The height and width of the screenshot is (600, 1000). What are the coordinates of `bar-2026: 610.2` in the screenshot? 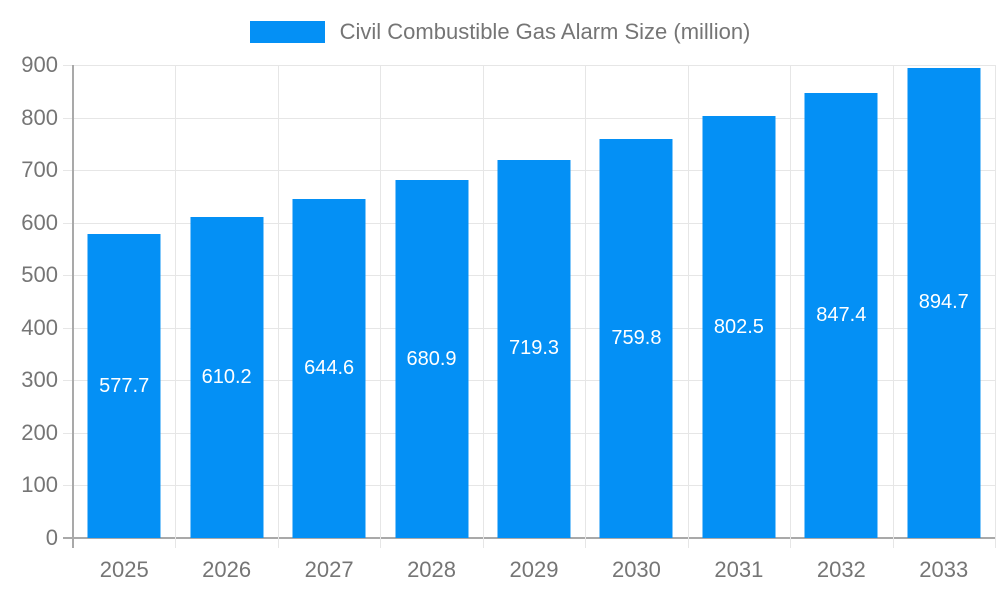 It's located at (227, 377).